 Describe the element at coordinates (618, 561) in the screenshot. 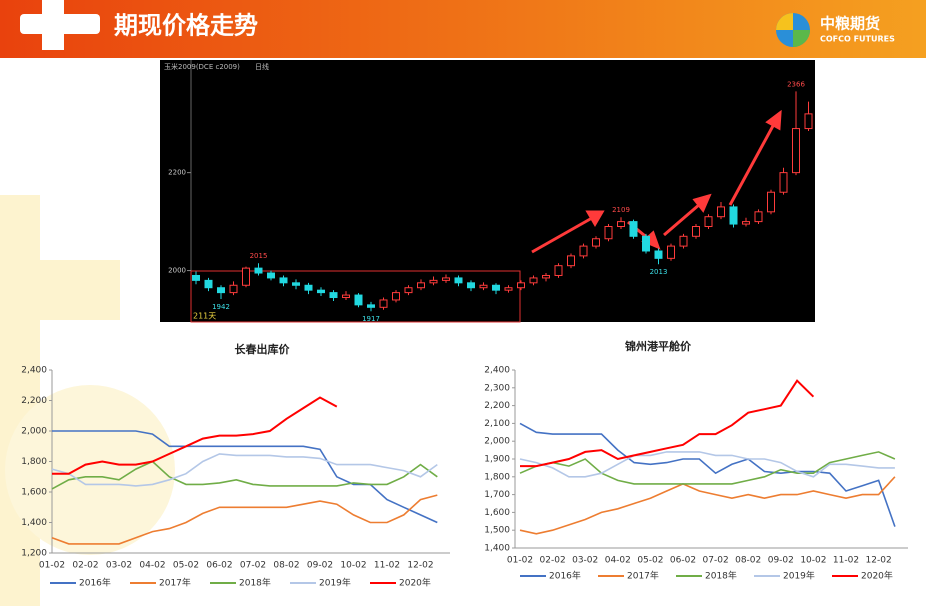

I see `x-tick-label: 04-02` at that location.